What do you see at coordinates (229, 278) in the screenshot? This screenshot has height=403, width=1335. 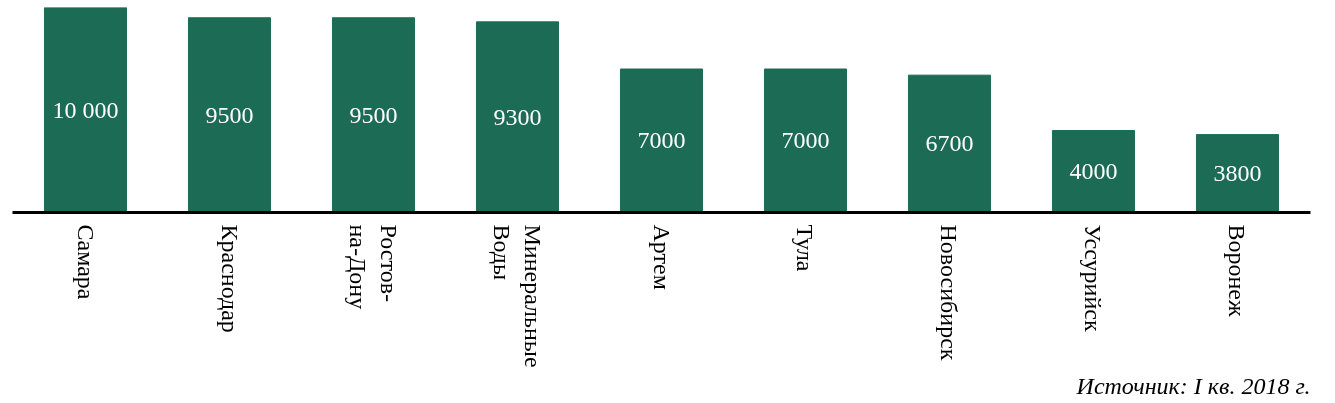 I see `x-tick-label: Краснодар` at bounding box center [229, 278].